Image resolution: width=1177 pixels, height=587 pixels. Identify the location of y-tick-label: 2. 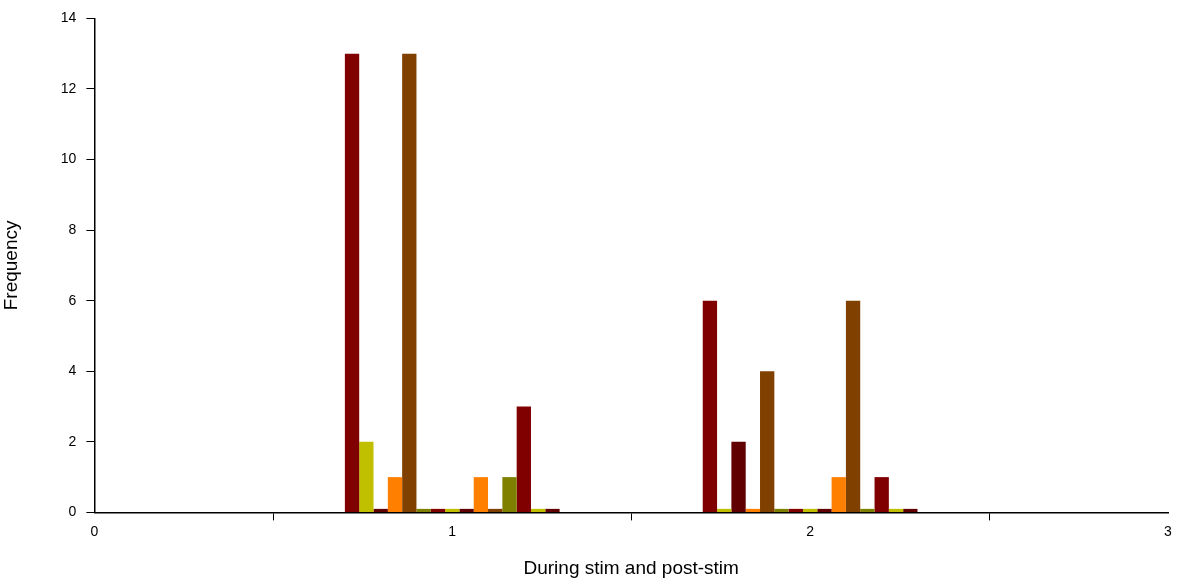
(72, 440).